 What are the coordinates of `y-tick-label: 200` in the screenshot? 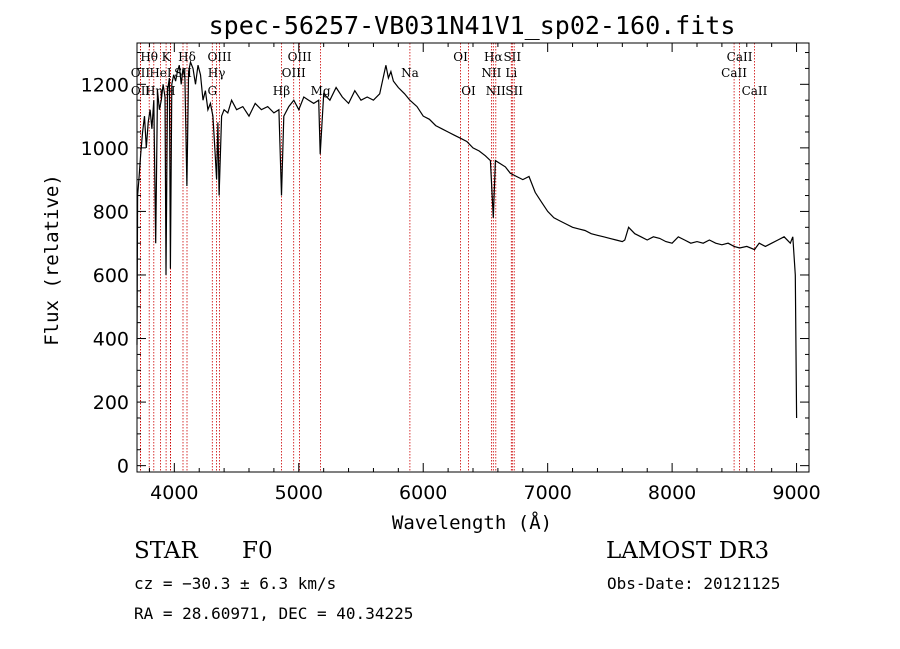 It's located at (111, 403).